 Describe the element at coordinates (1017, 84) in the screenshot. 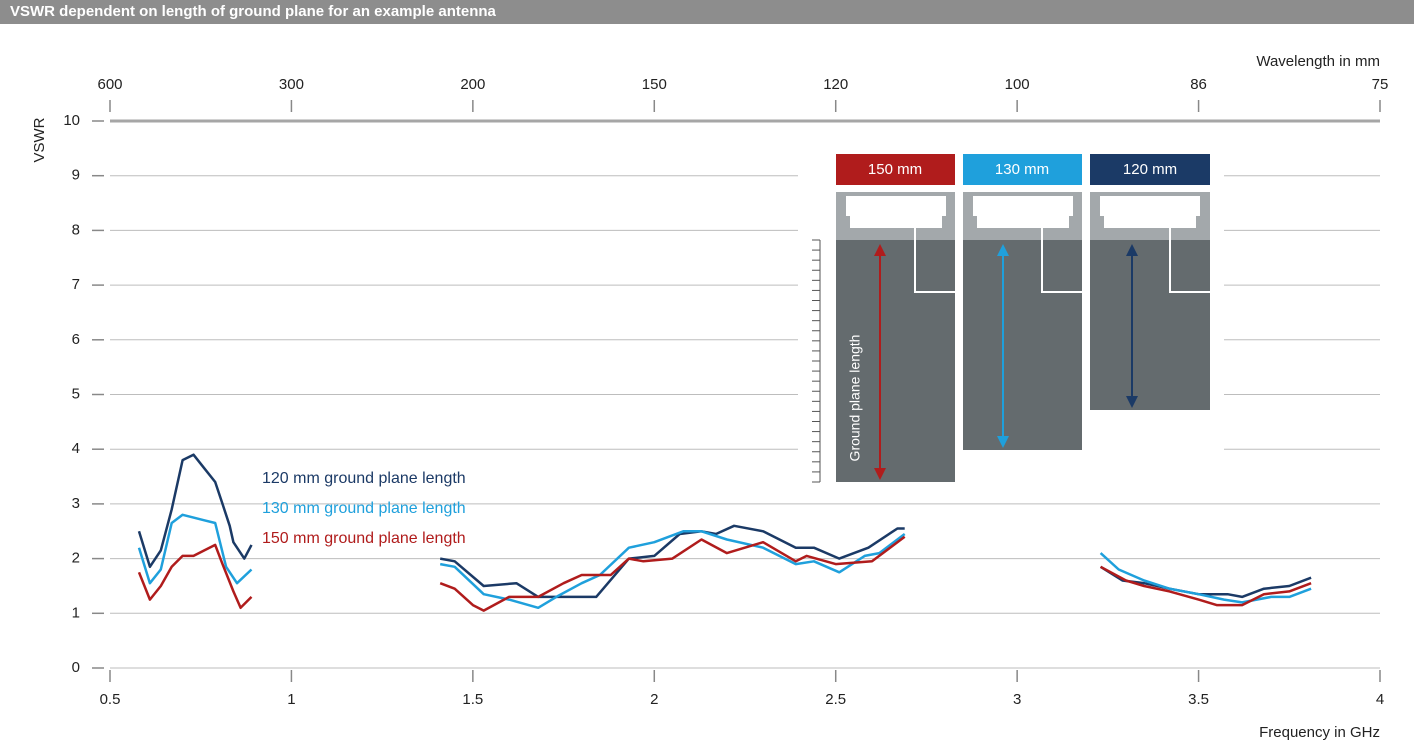

I see `x2-tick-label: 100` at that location.